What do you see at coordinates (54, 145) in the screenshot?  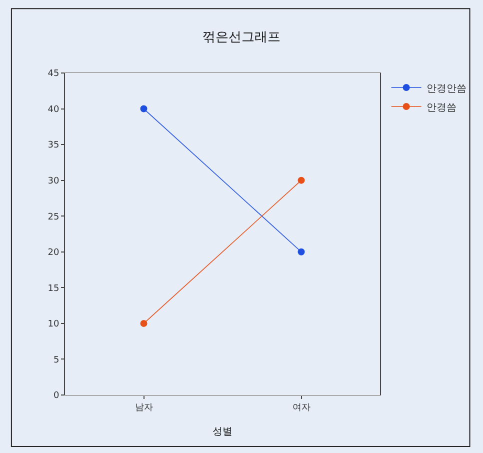 I see `y-tick-label: 35` at bounding box center [54, 145].